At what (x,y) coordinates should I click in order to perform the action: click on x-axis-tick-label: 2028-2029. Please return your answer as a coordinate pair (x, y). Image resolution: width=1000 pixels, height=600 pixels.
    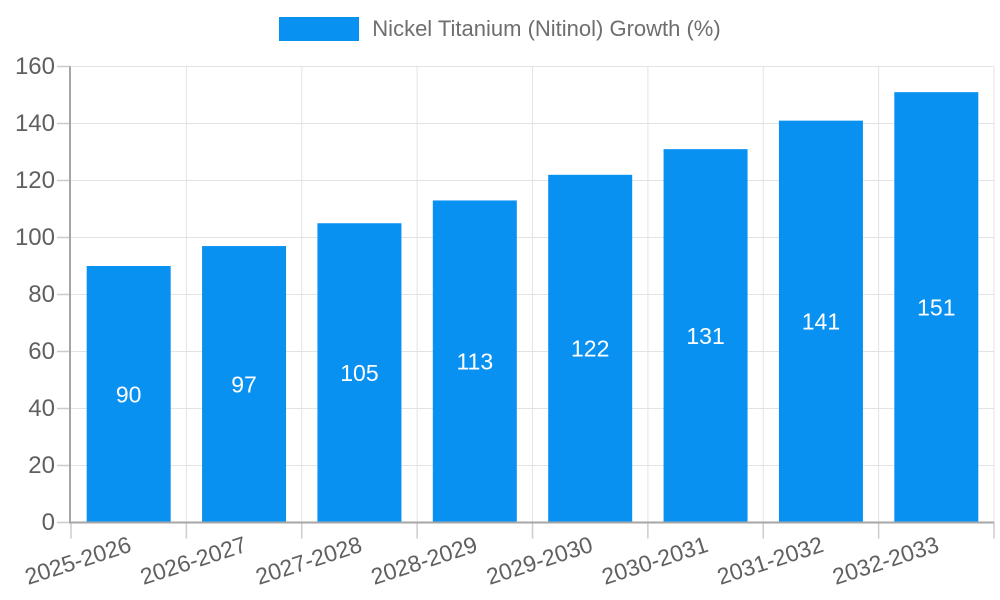
    Looking at the image, I should click on (424, 560).